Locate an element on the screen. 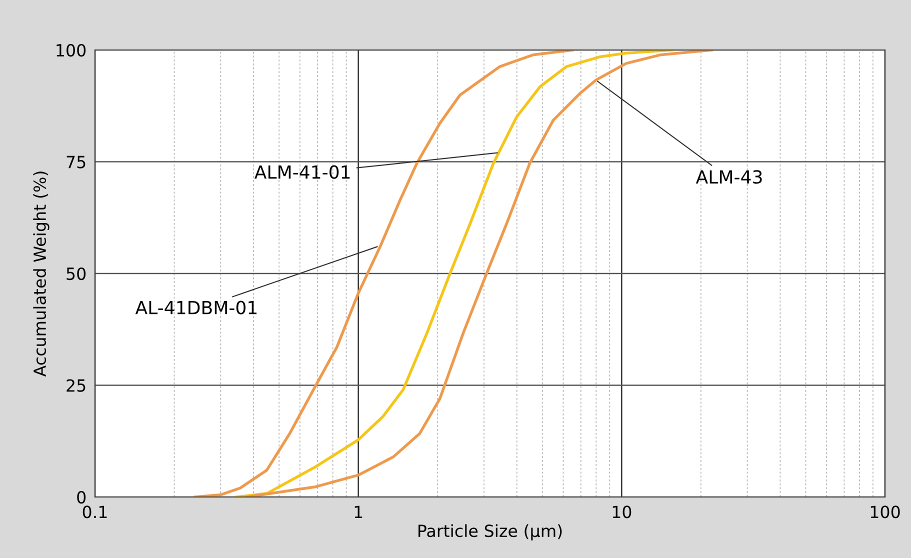  x-tick-label: 1 is located at coordinates (358, 512).